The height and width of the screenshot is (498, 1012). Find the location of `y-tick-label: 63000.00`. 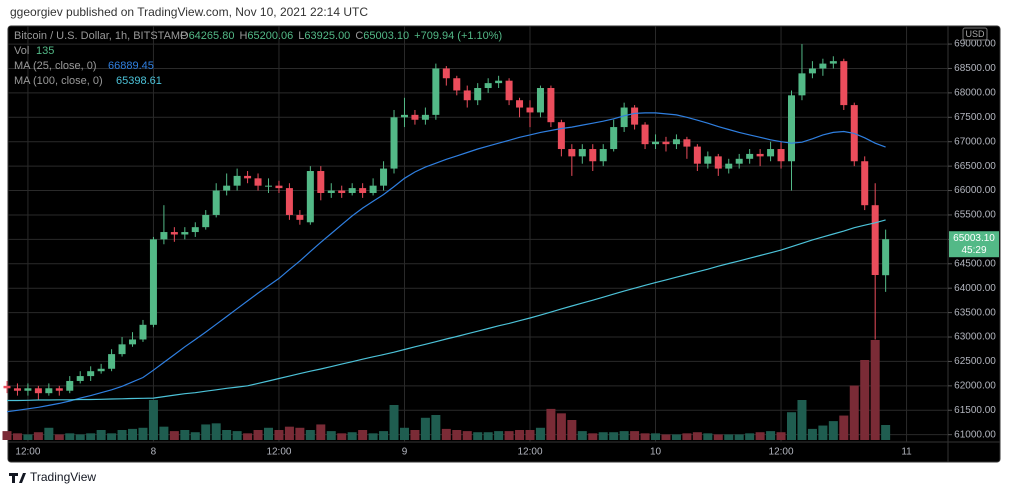

y-tick-label: 63000.00 is located at coordinates (975, 337).